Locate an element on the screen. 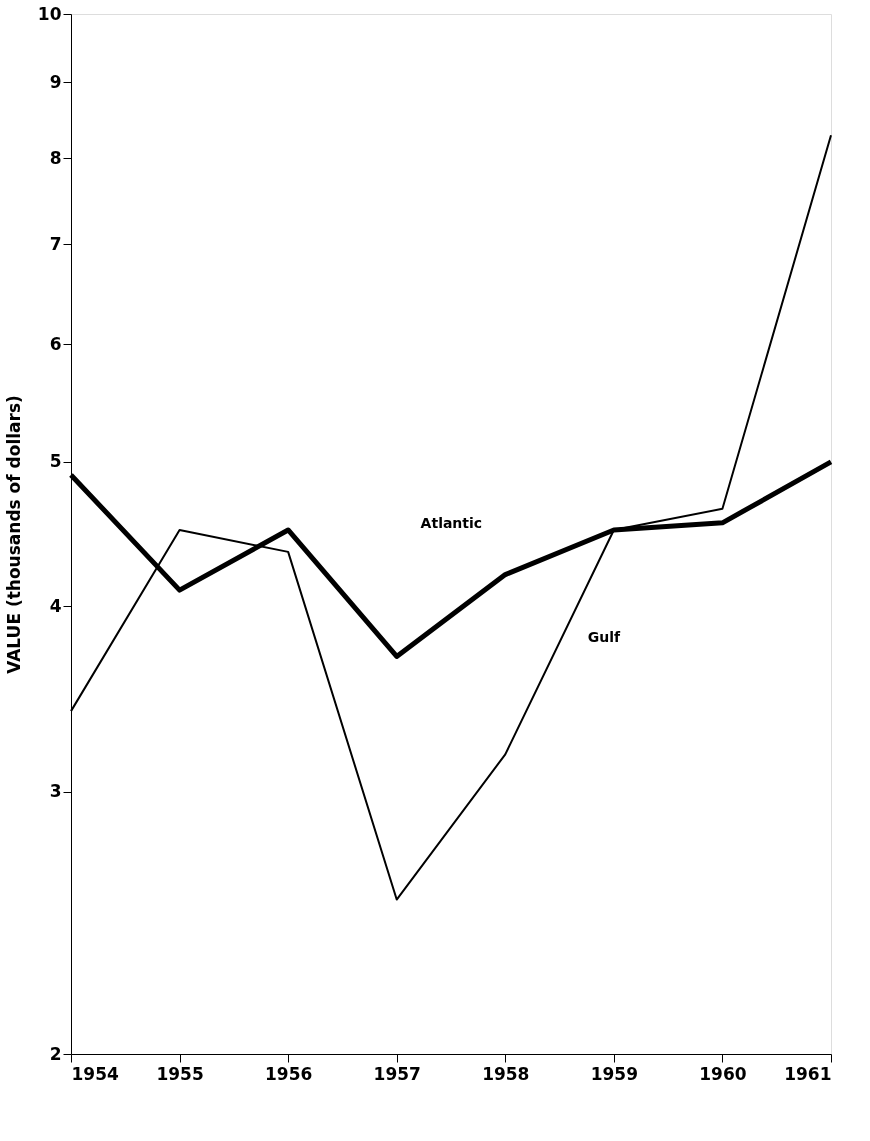 This screenshot has width=870, height=1141. y-tick-label: 2 is located at coordinates (55, 1053).